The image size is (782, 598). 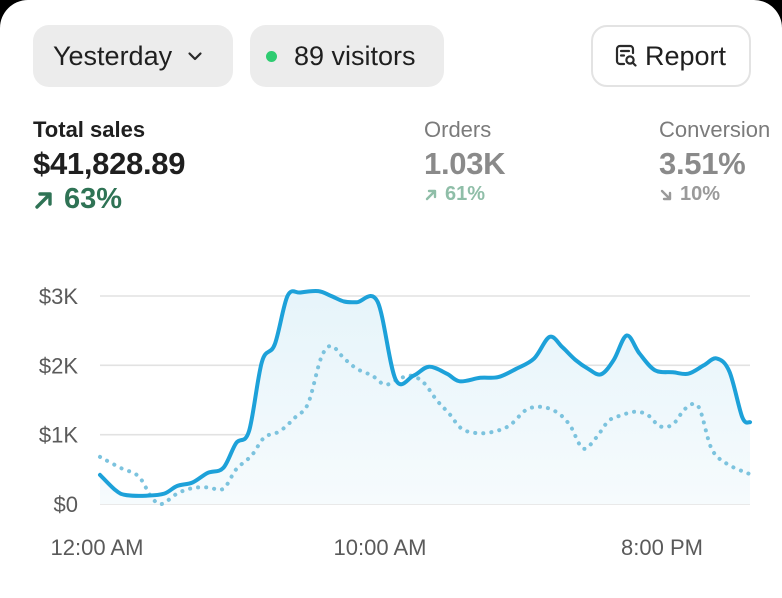 What do you see at coordinates (715, 129) in the screenshot?
I see `metric-label: Conversion` at bounding box center [715, 129].